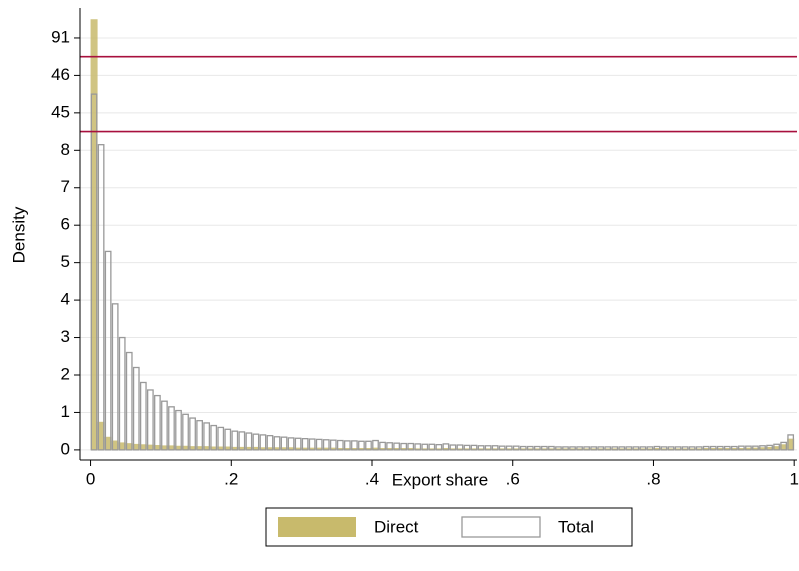 The height and width of the screenshot is (571, 799). I want to click on y-tick-label: 91, so click(60, 36).